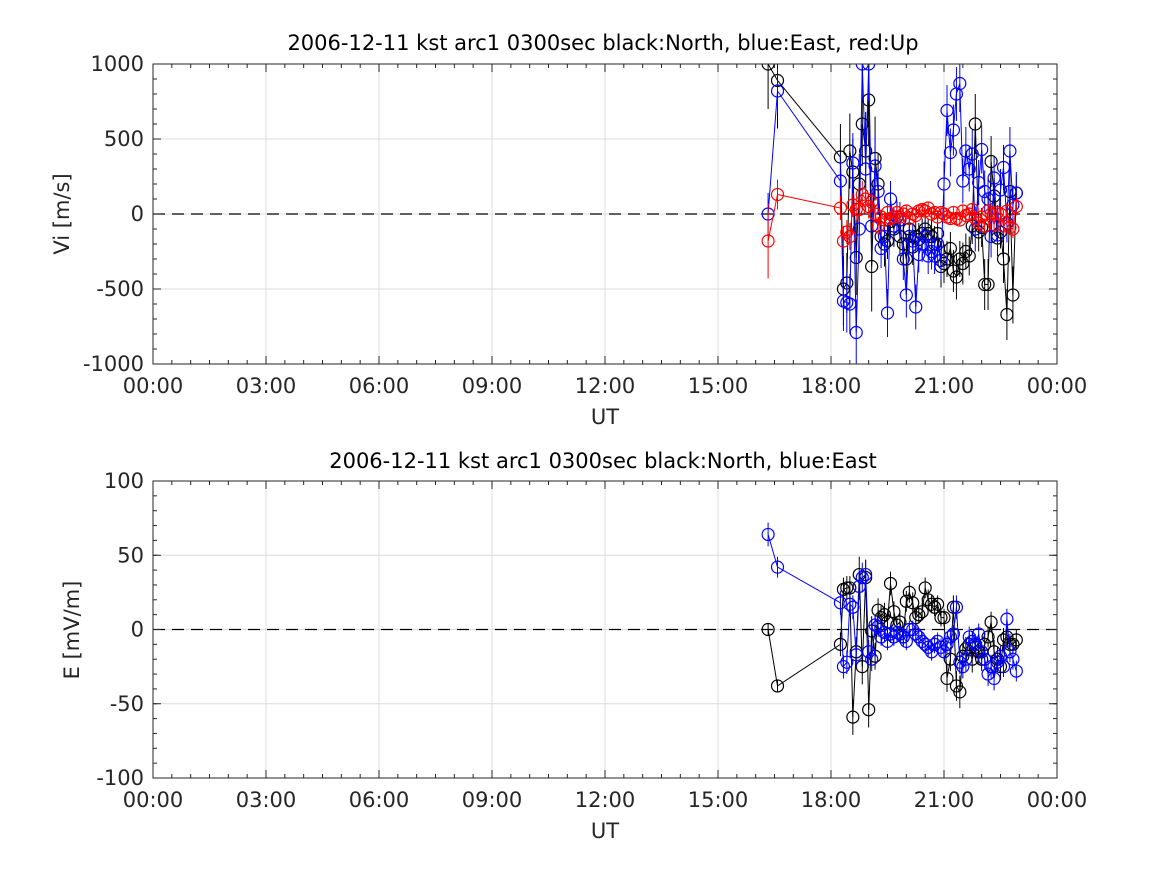  I want to click on efield-y-tick-label: 100, so click(124, 481).